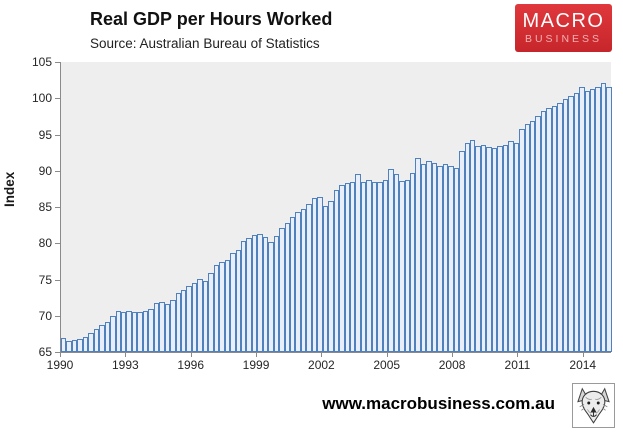  Describe the element at coordinates (45, 352) in the screenshot. I see `y-tick-label: 65` at that location.